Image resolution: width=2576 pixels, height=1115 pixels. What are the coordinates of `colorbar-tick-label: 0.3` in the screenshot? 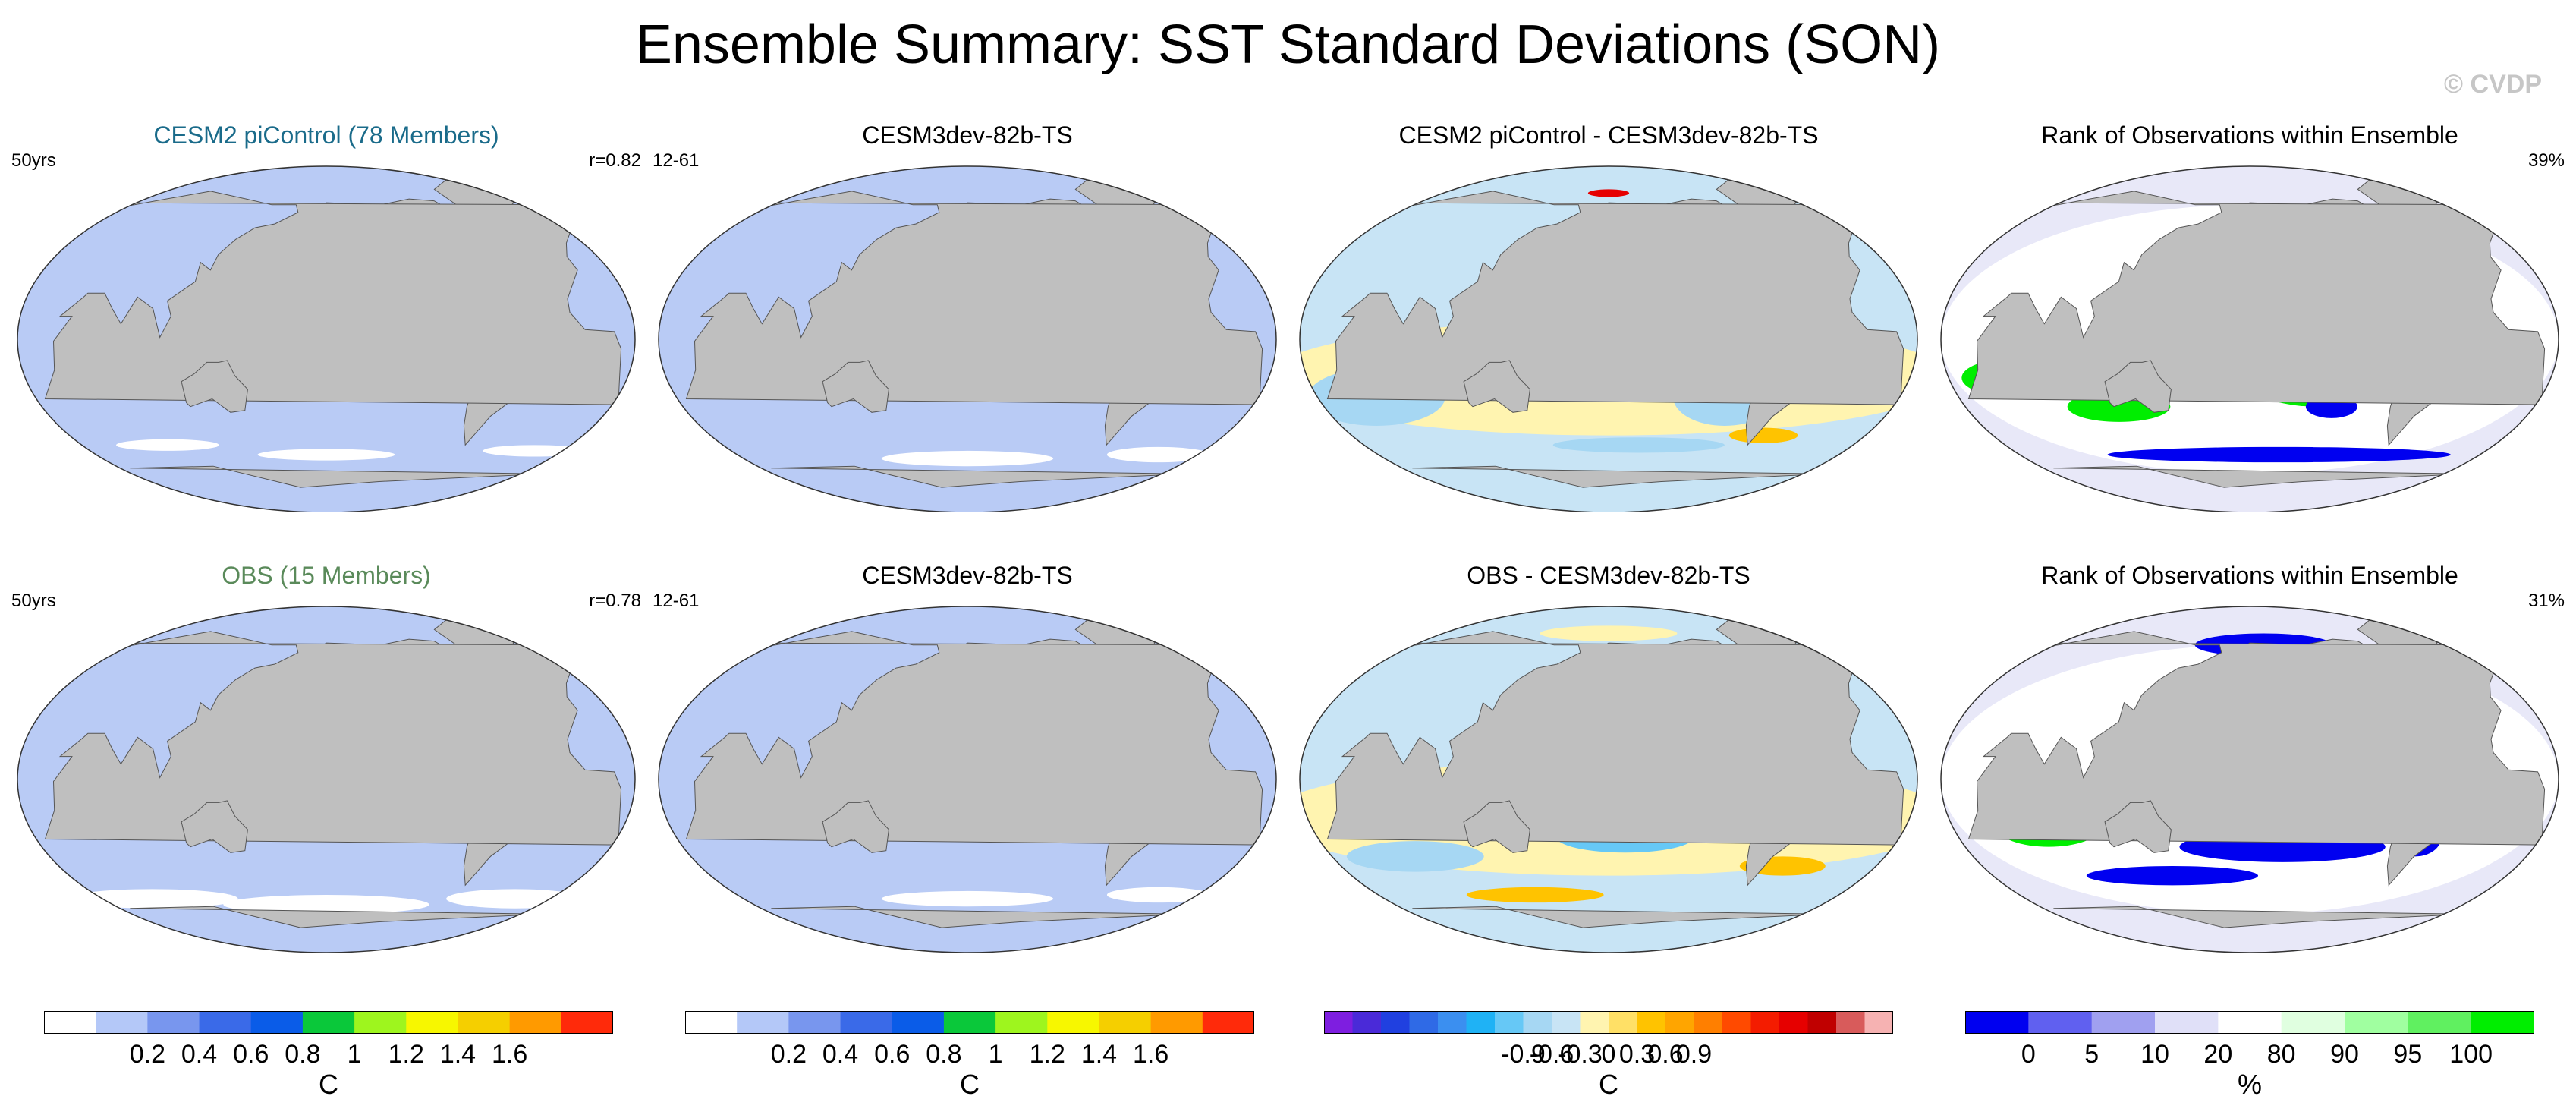 It's located at (1637, 1054).